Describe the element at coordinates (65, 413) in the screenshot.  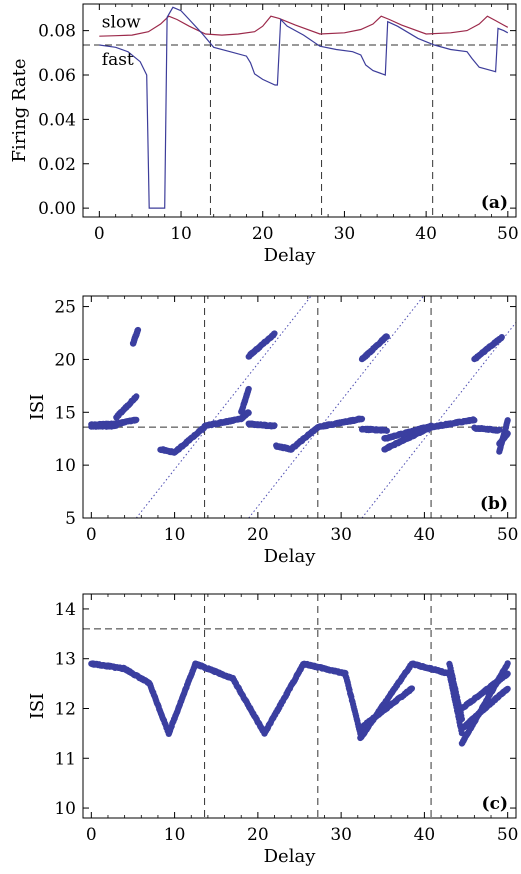
I see `y-tick-label: 15` at that location.